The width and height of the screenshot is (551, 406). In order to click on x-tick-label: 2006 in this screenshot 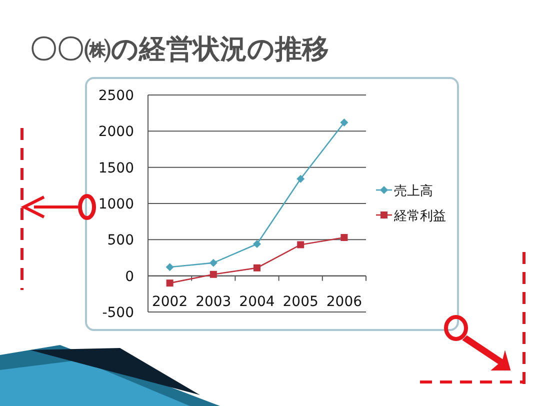, I will do `click(344, 302)`.